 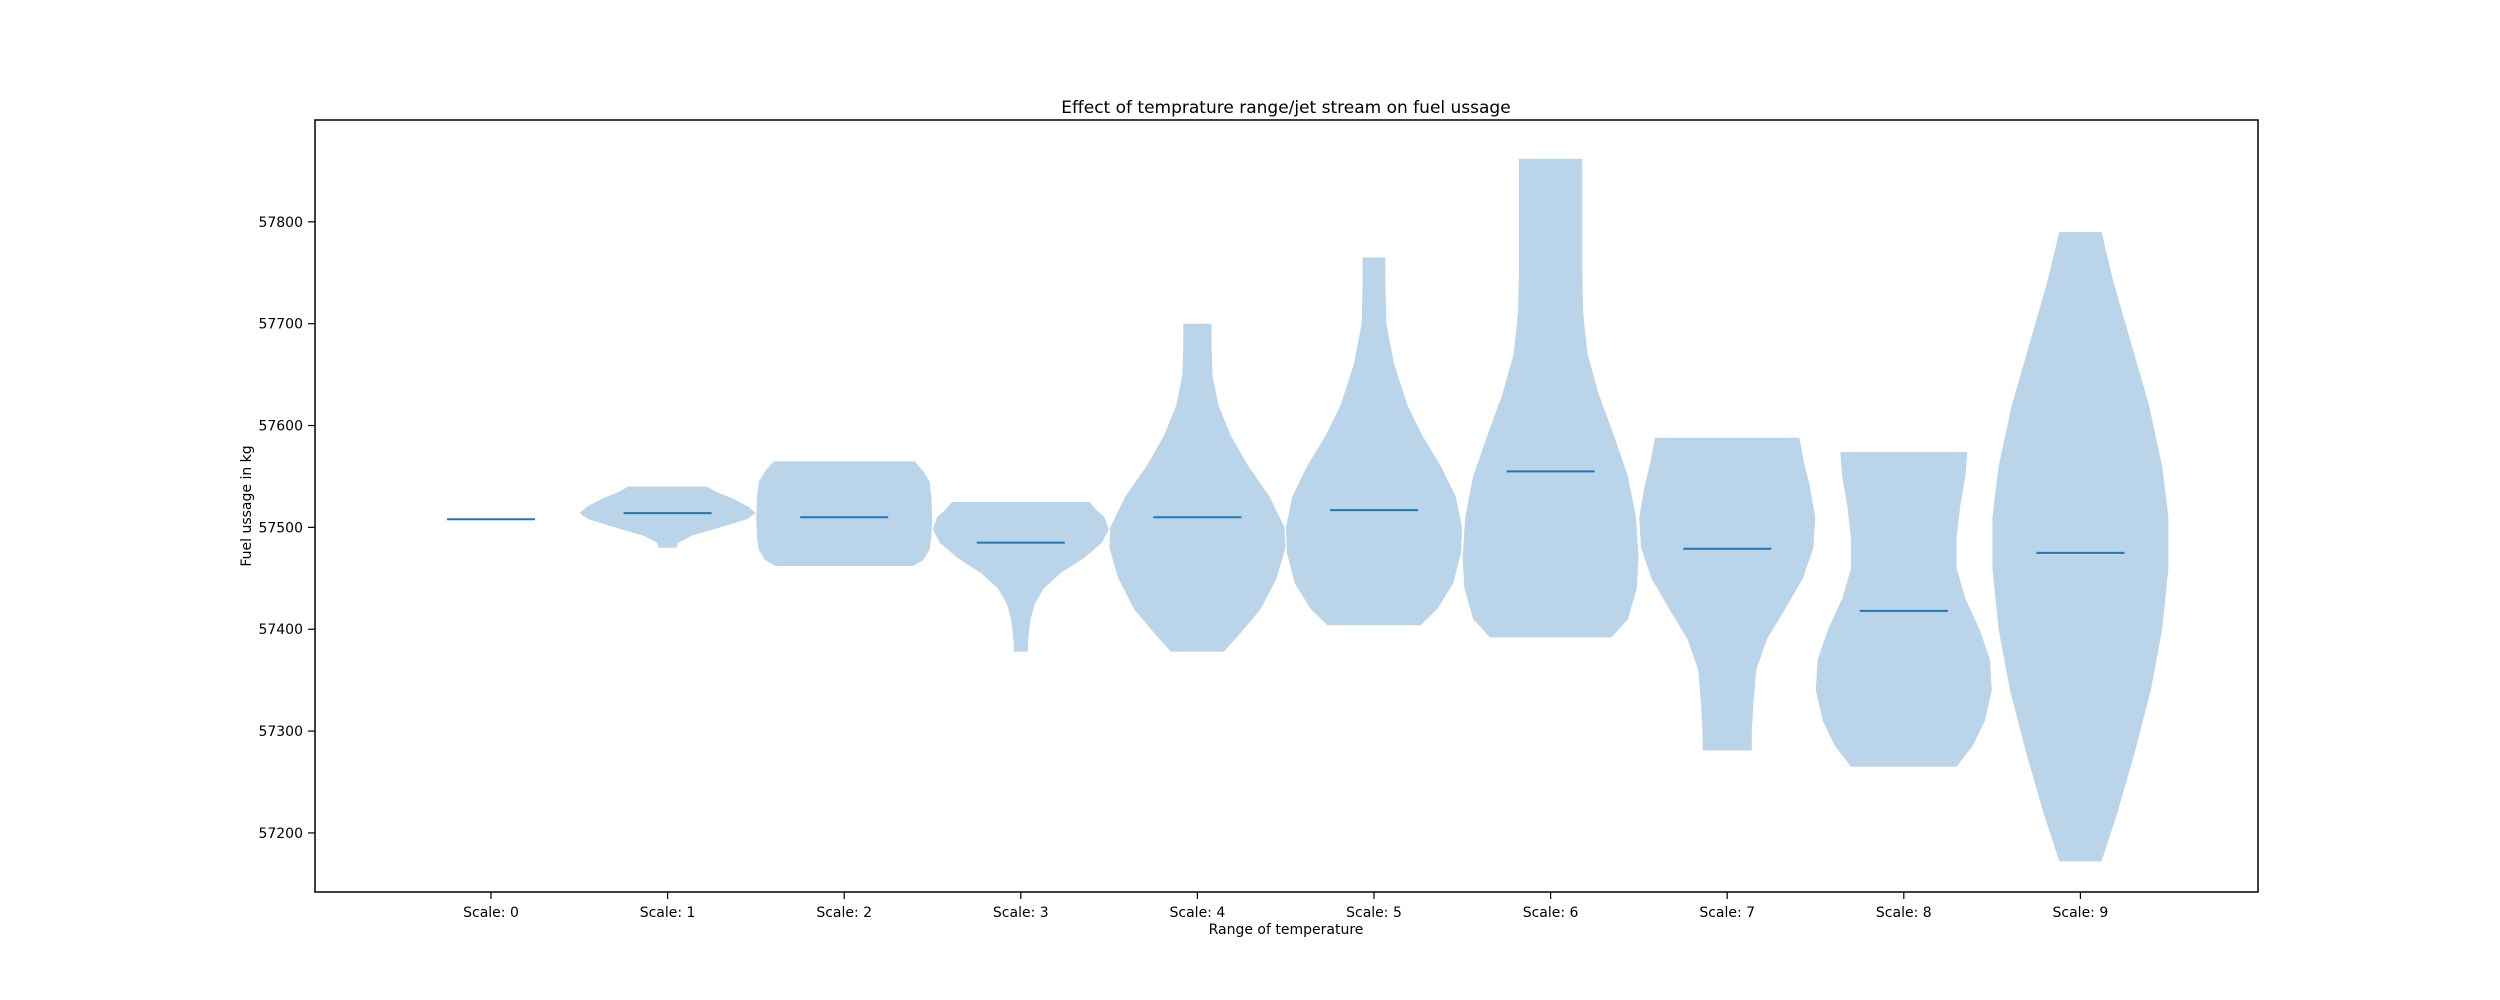 I want to click on x-tick-label: Scale: 7, so click(x=1727, y=913).